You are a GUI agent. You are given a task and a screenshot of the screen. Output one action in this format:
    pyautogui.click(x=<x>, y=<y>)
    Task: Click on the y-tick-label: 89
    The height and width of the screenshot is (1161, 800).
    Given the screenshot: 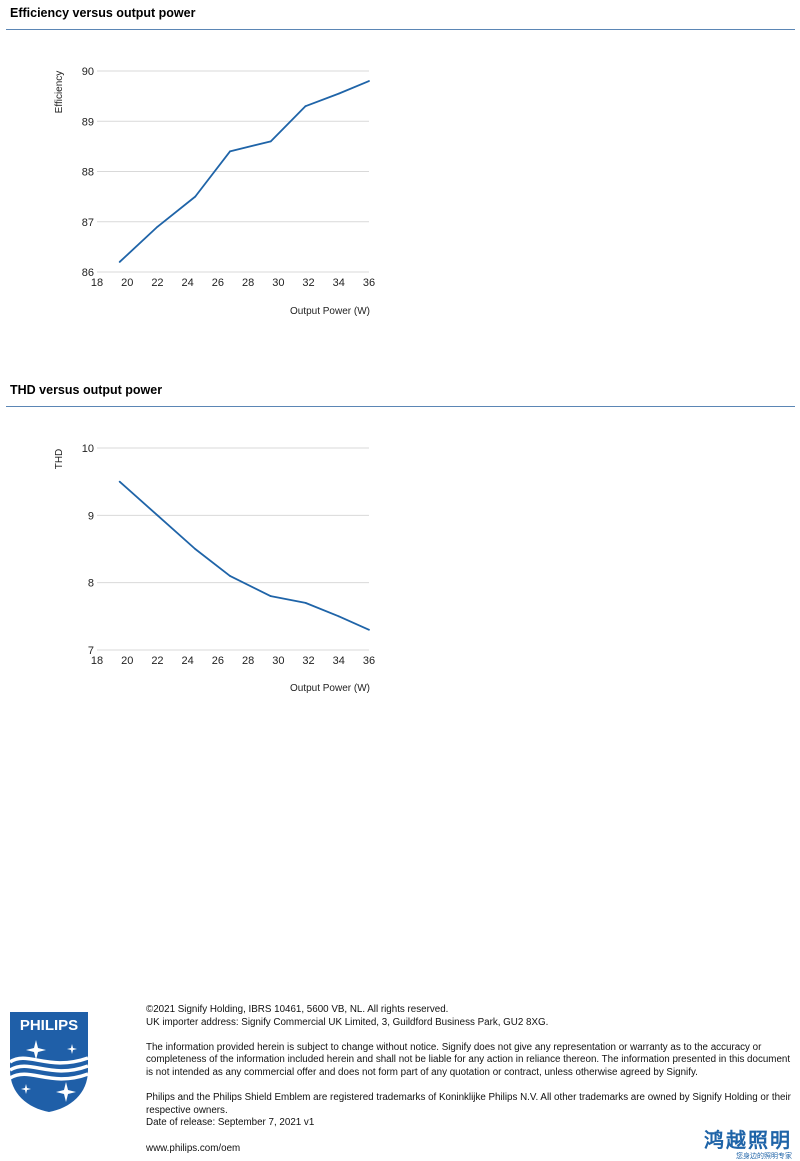 What is the action you would take?
    pyautogui.click(x=88, y=122)
    